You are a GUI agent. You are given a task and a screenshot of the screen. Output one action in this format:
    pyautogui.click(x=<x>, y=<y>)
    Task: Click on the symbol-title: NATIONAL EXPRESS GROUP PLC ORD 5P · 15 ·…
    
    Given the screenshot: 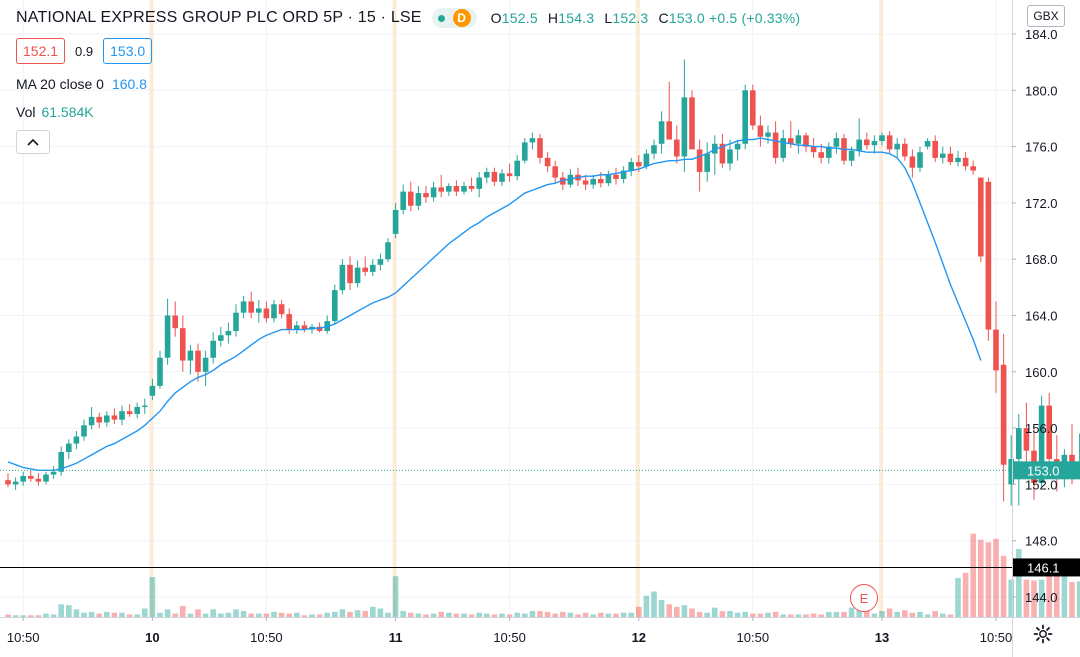 What is the action you would take?
    pyautogui.click(x=219, y=17)
    